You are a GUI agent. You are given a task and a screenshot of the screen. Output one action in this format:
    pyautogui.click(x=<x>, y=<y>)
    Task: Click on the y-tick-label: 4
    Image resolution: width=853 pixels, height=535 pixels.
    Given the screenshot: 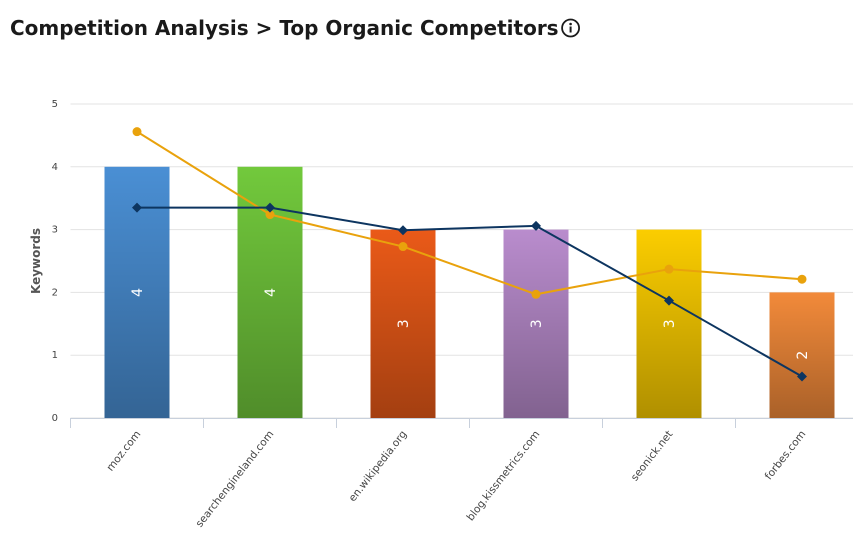 What is the action you would take?
    pyautogui.click(x=55, y=167)
    